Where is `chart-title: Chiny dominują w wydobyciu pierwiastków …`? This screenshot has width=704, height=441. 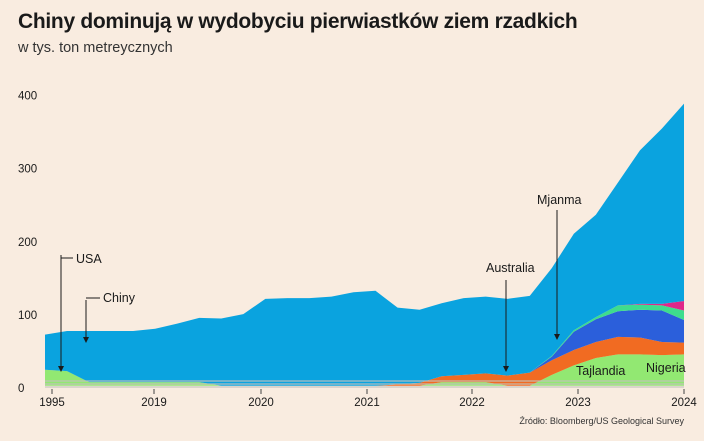 chart-title: Chiny dominują w wydobyciu pierwiastków … is located at coordinates (298, 21).